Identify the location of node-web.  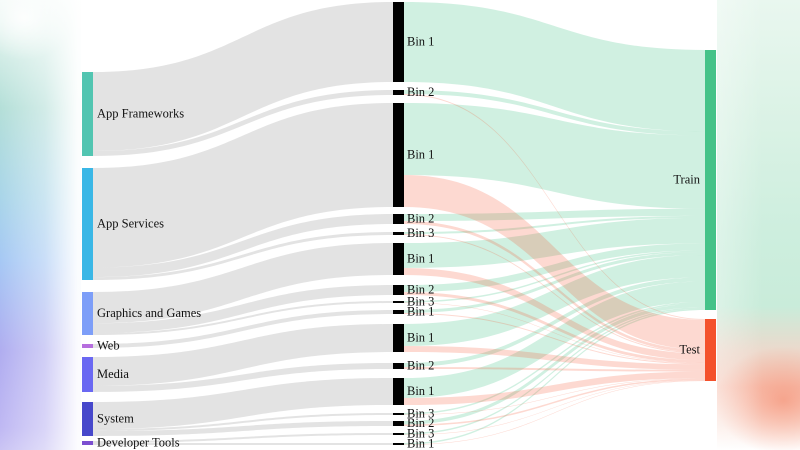
(87, 346).